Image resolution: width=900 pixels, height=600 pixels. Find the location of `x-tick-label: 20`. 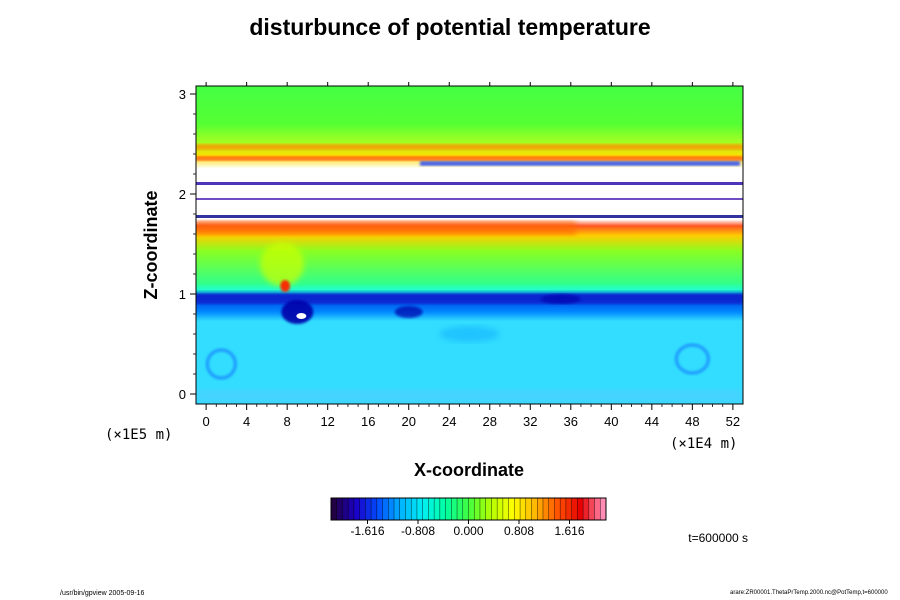

x-tick-label: 20 is located at coordinates (408, 421).